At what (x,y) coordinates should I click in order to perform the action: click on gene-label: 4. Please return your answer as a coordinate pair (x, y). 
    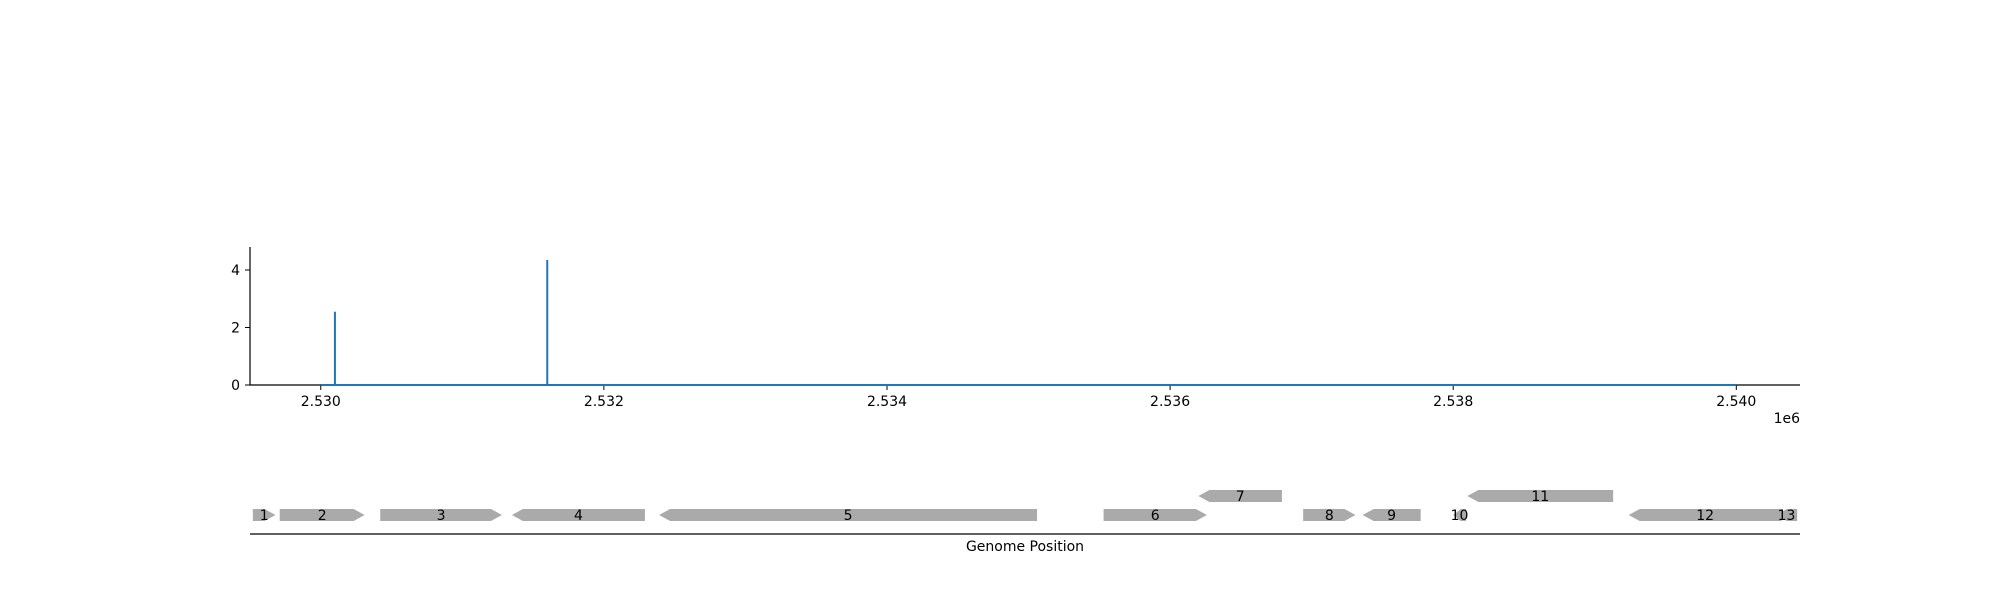
    Looking at the image, I should click on (578, 516).